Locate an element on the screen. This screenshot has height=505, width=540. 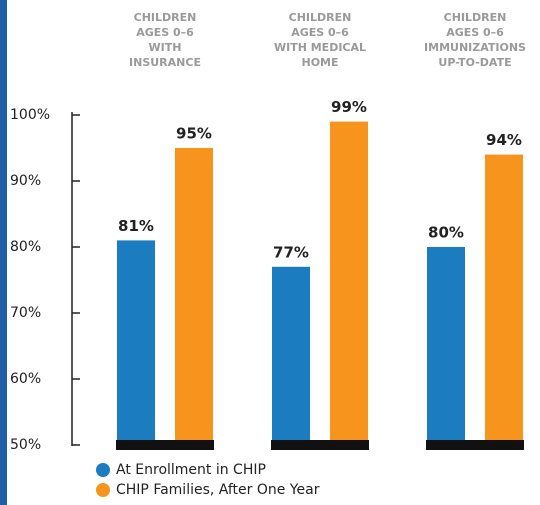
y-tick-label: 60% is located at coordinates (25, 379).